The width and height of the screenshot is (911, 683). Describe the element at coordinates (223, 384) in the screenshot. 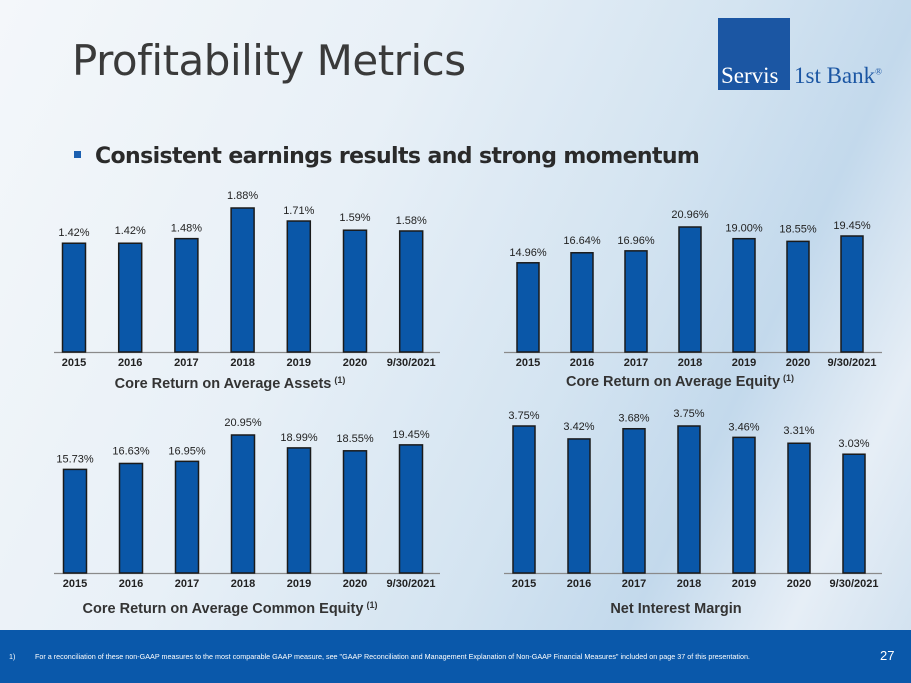

I see `chart-title-text: Core Return on Average Assets` at that location.